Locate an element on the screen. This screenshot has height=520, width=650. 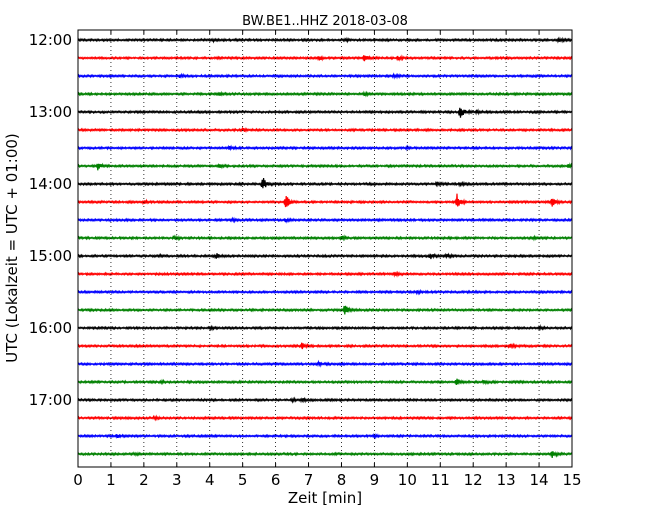
y-tick-label-1: 13:00 is located at coordinates (50, 112).